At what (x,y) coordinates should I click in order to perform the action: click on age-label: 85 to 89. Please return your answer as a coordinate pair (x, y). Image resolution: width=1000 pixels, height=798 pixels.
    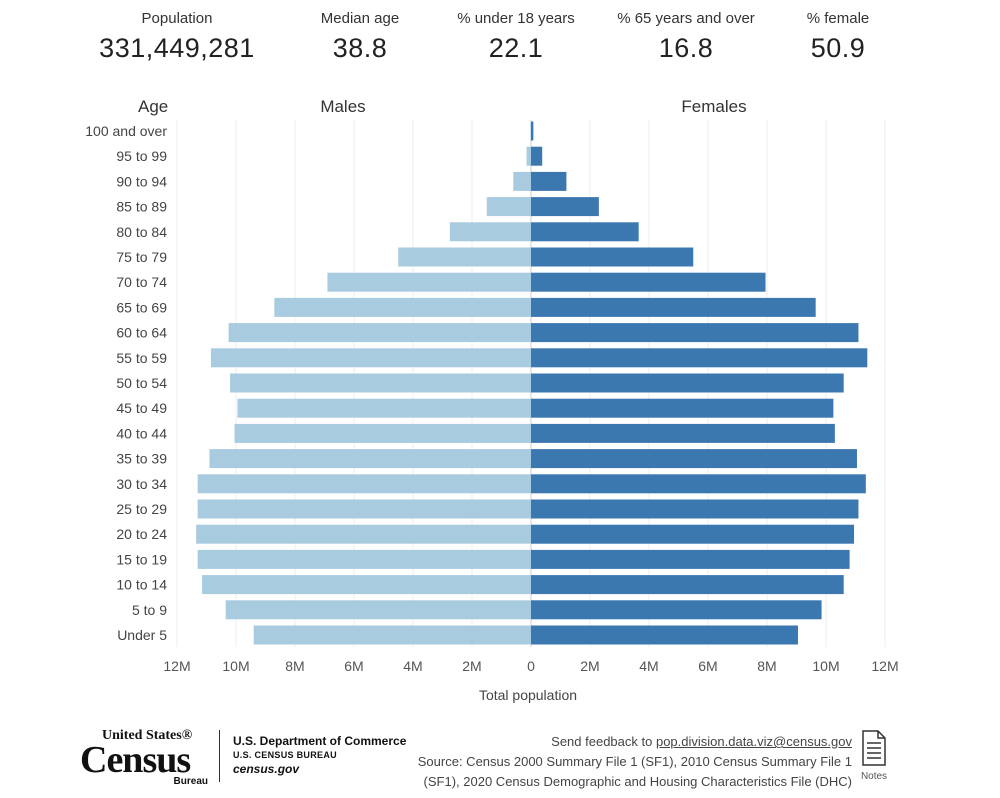
    Looking at the image, I should click on (141, 207).